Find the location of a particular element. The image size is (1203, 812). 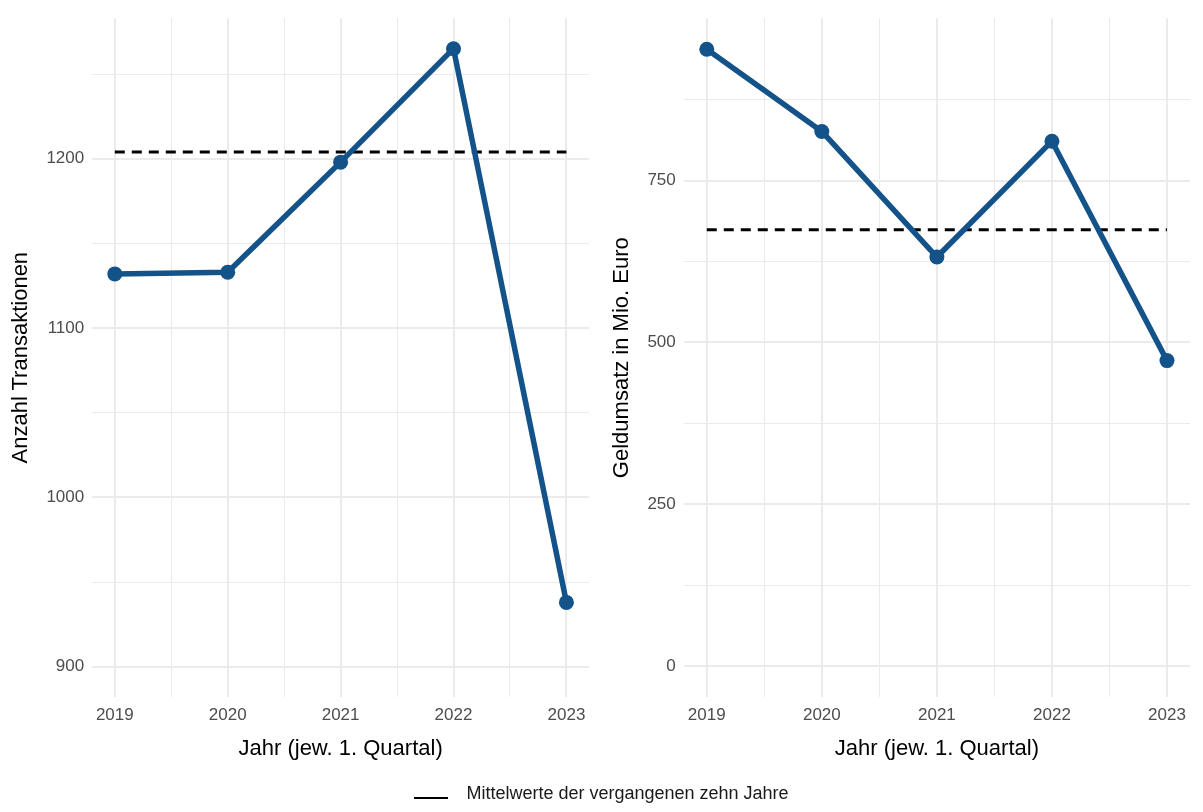

y-tick-label: 0 is located at coordinates (671, 665).